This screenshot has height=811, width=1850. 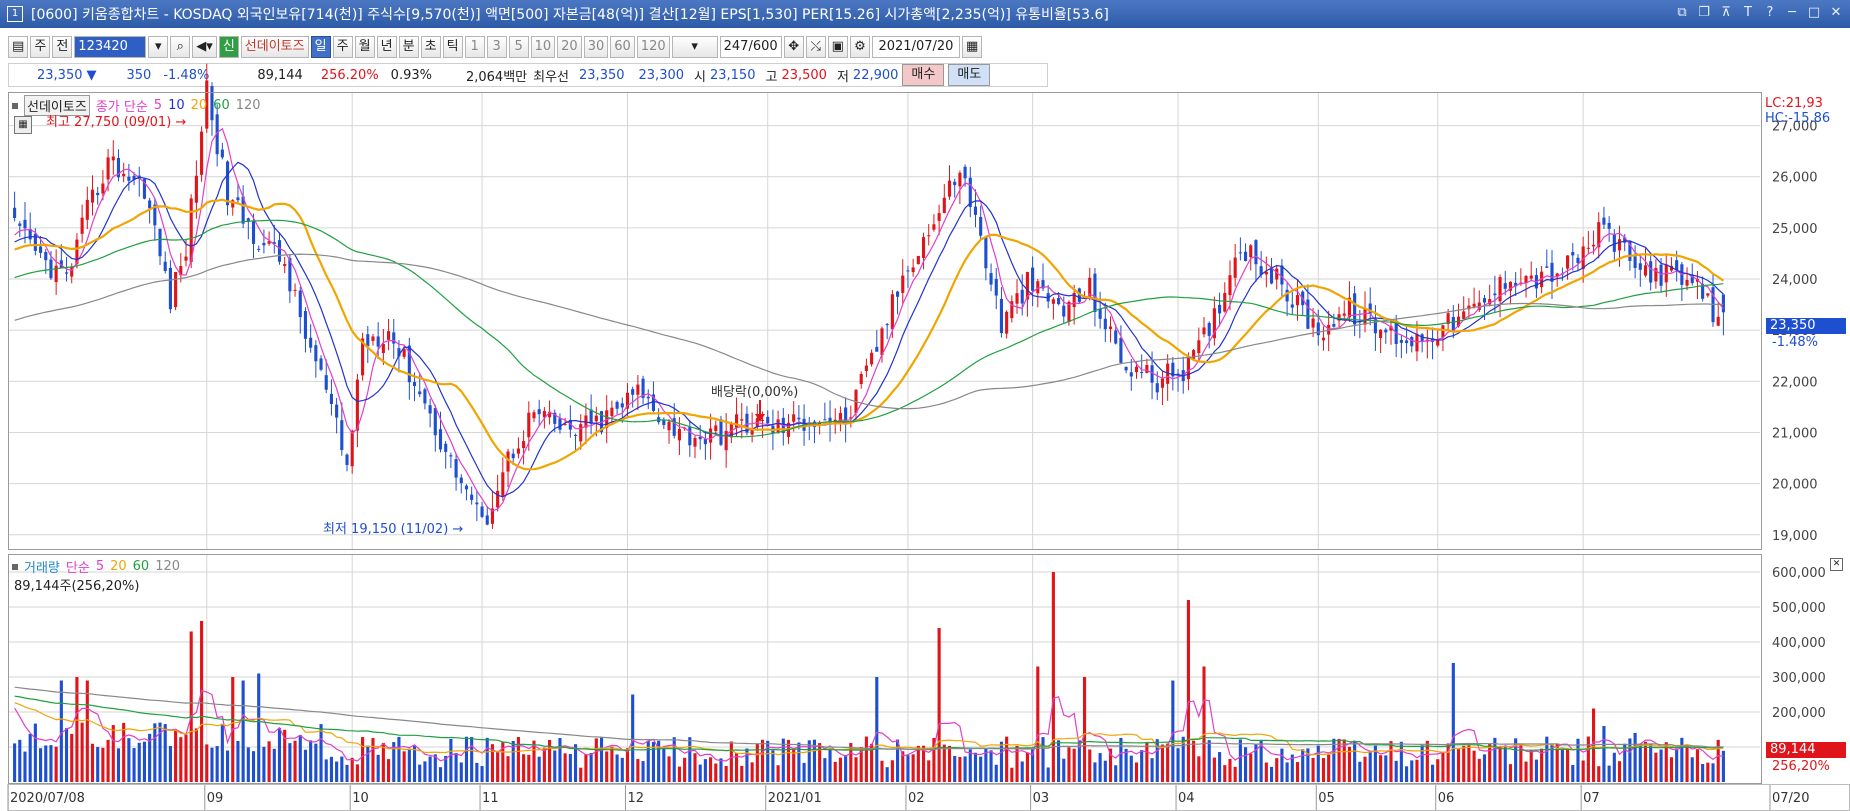 I want to click on search-icon: ⌕, so click(x=180, y=47).